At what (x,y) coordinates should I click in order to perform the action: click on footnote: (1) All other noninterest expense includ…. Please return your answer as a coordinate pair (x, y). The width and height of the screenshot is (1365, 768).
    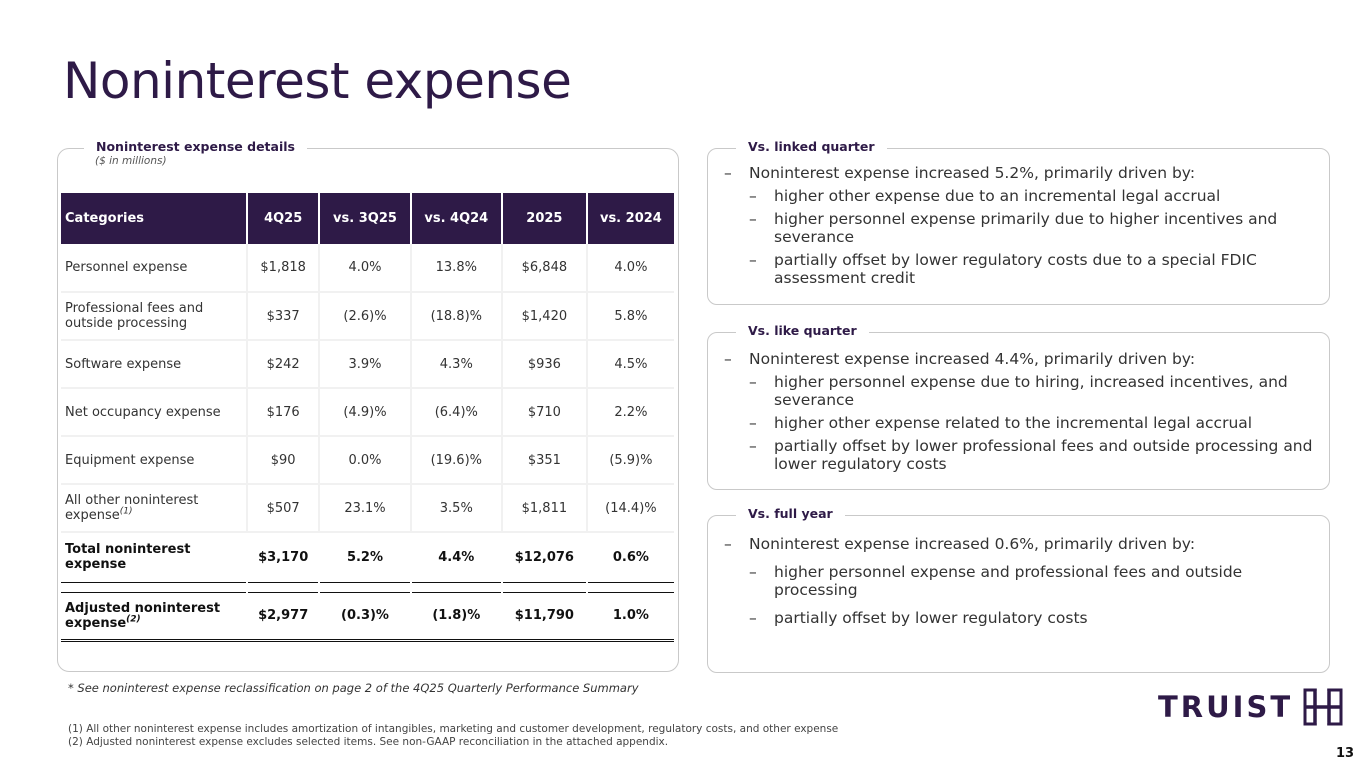
    Looking at the image, I should click on (453, 729).